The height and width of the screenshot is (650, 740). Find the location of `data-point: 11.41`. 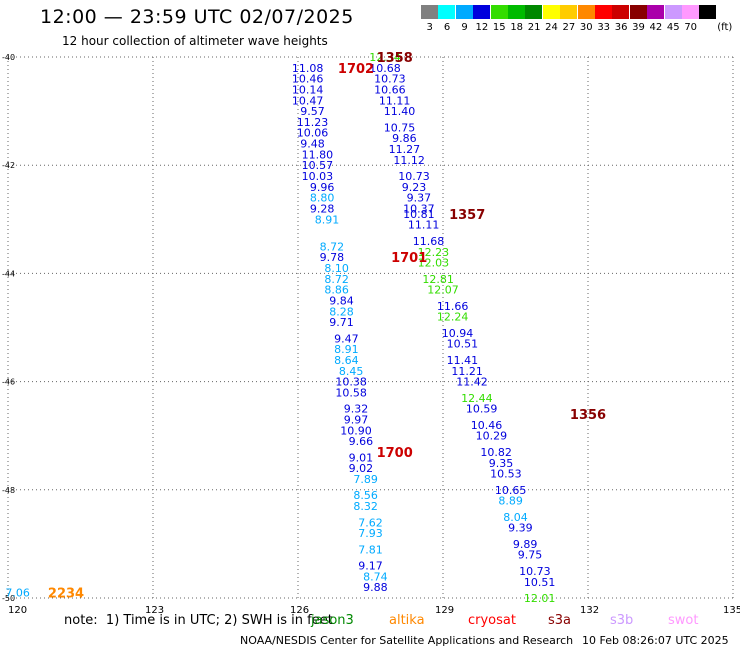

data-point: 11.41 is located at coordinates (463, 360).